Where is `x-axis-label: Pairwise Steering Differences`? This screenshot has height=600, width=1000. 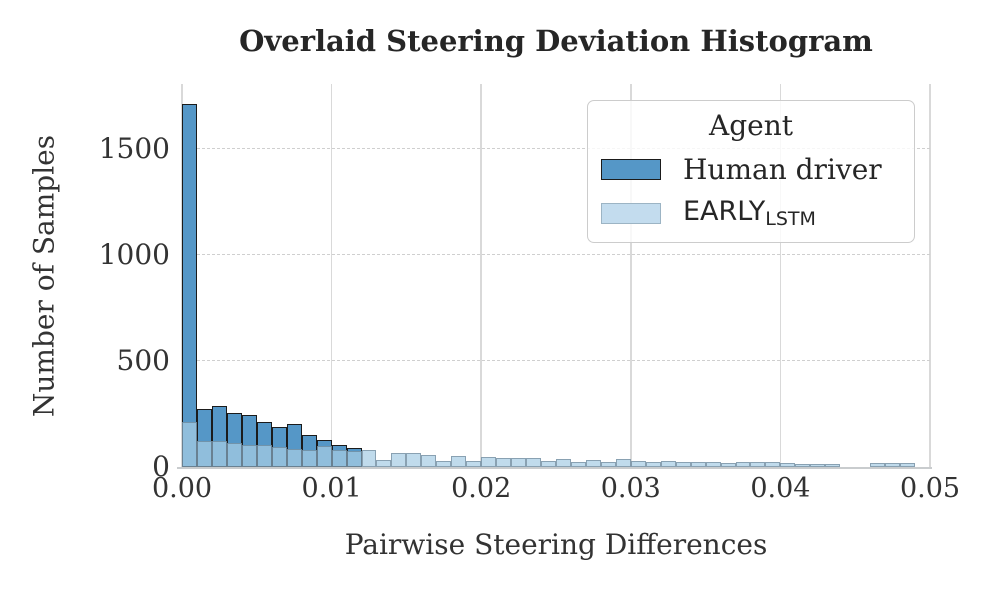 x-axis-label: Pairwise Steering Differences is located at coordinates (556, 544).